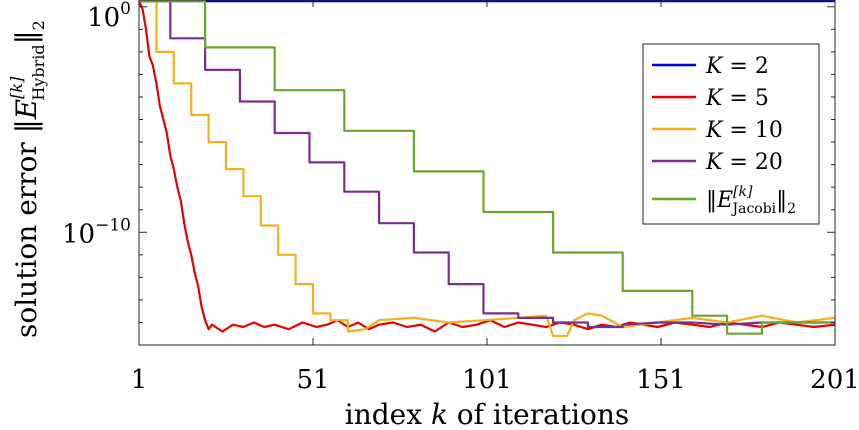 This screenshot has width=859, height=430. What do you see at coordinates (109, 16) in the screenshot?
I see `y-tick-label: 100` at bounding box center [109, 16].